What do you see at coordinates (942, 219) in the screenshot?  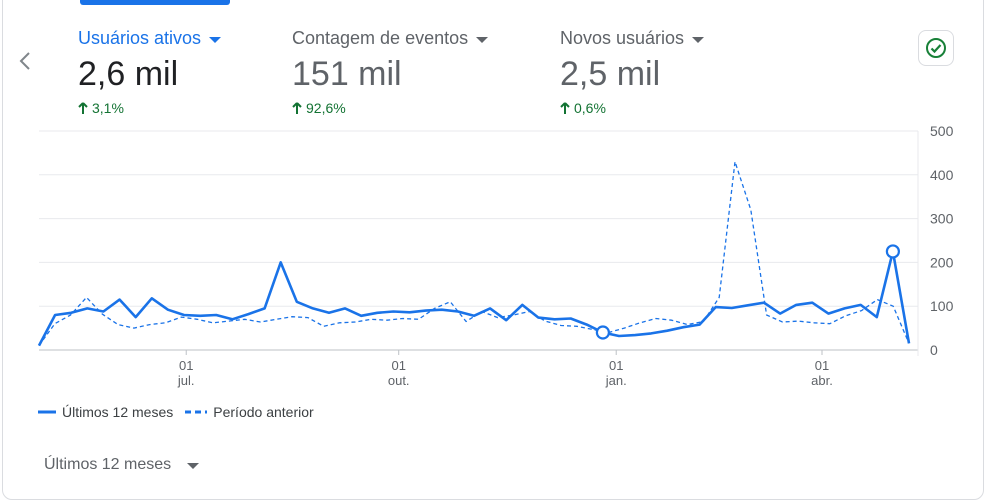 I see `y-tick-label: 300` at bounding box center [942, 219].